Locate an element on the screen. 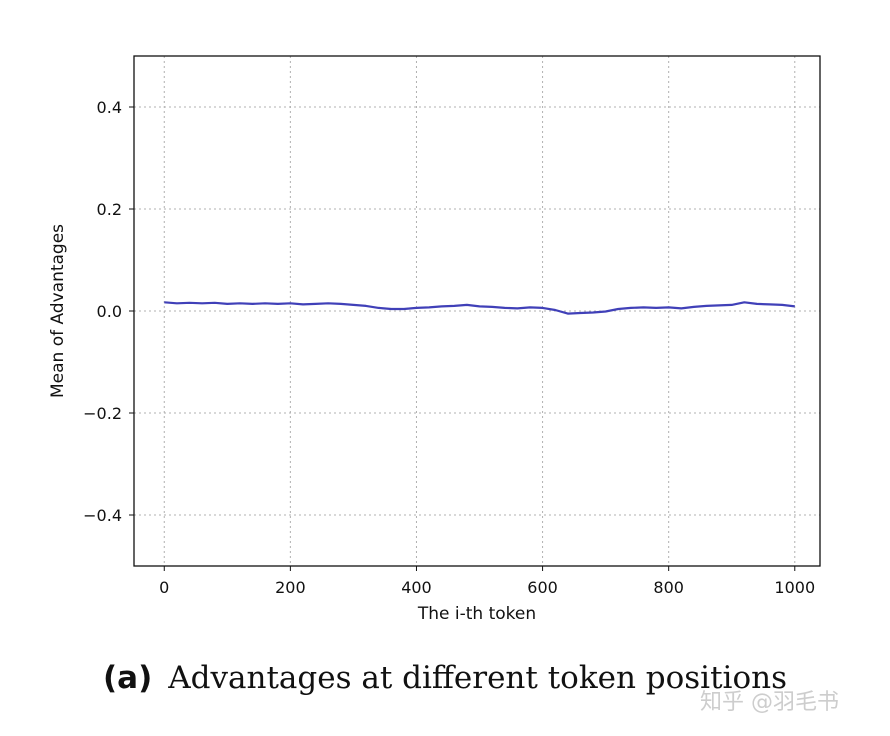 The width and height of the screenshot is (890, 736). y-tick-label: 0.0 is located at coordinates (109, 311).